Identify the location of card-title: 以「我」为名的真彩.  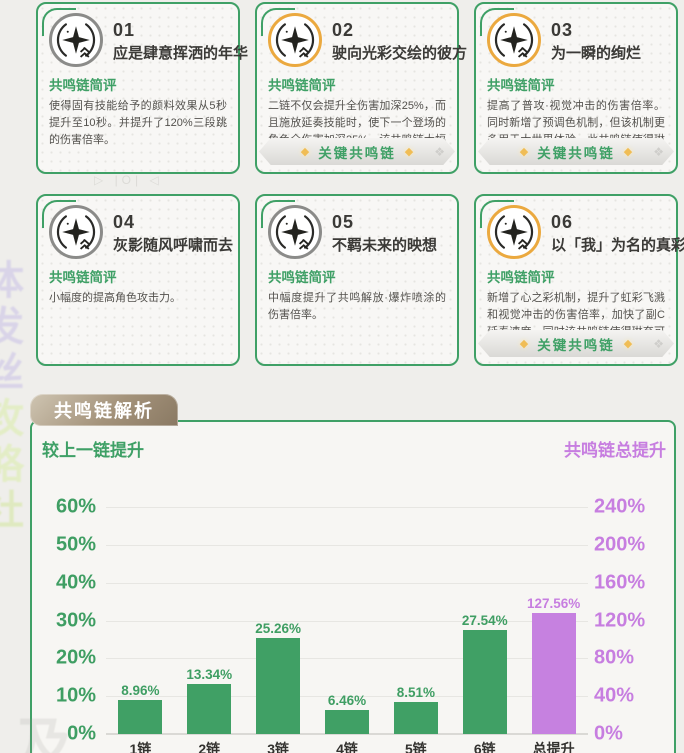
(617, 245).